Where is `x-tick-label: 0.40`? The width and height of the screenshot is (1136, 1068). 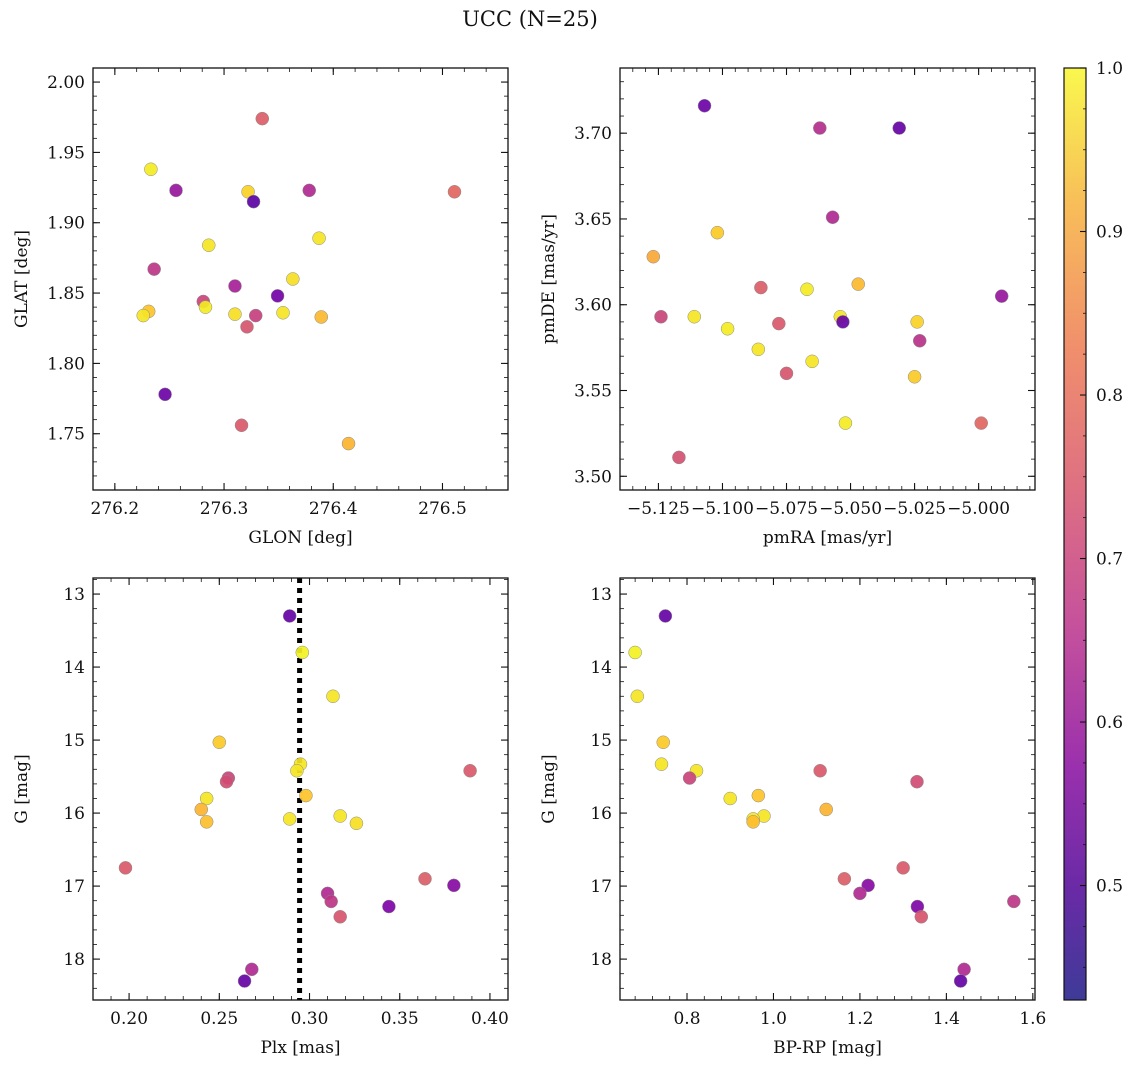
x-tick-label: 0.40 is located at coordinates (490, 1019).